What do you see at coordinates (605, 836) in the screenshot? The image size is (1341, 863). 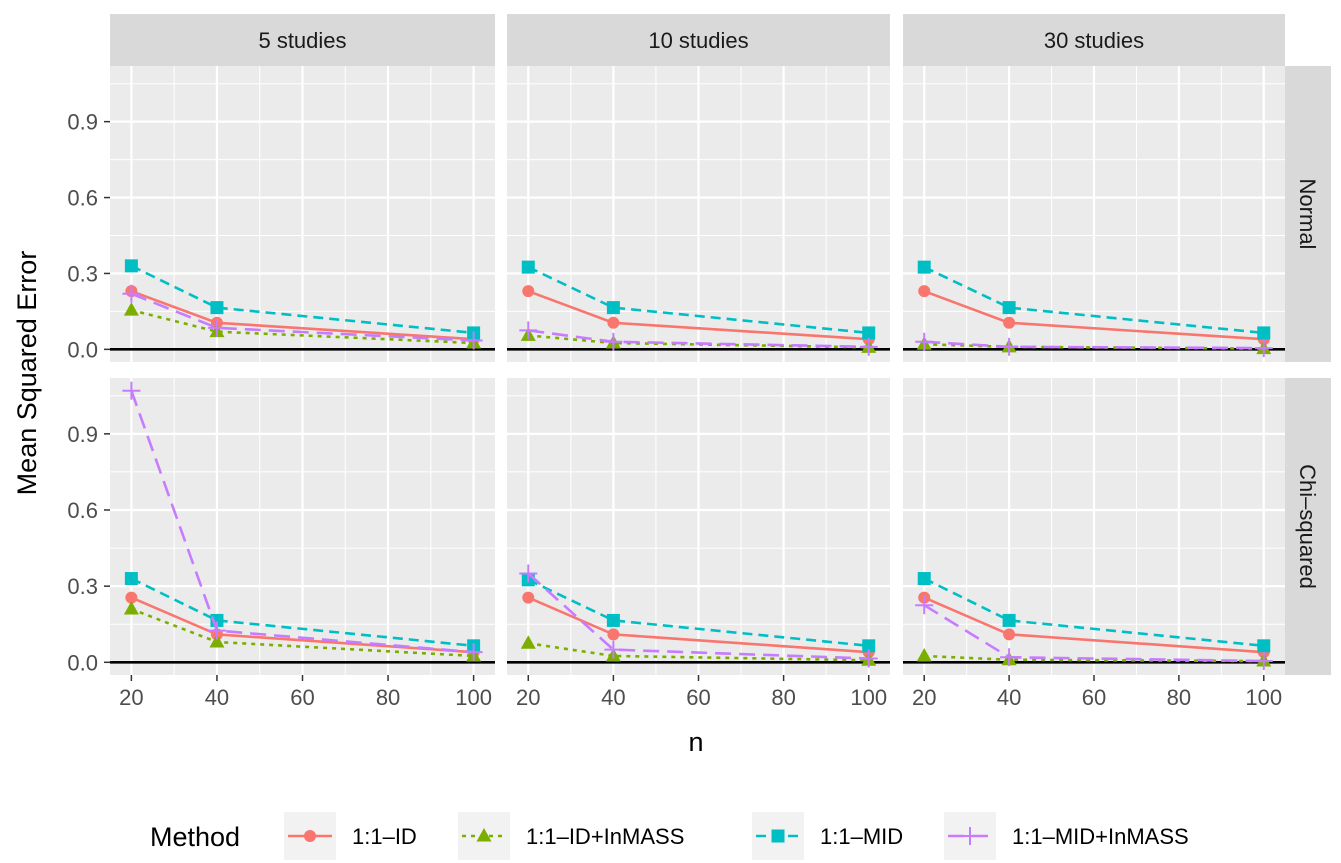 I see `legend-label: 1:1–ID+InMASS` at bounding box center [605, 836].